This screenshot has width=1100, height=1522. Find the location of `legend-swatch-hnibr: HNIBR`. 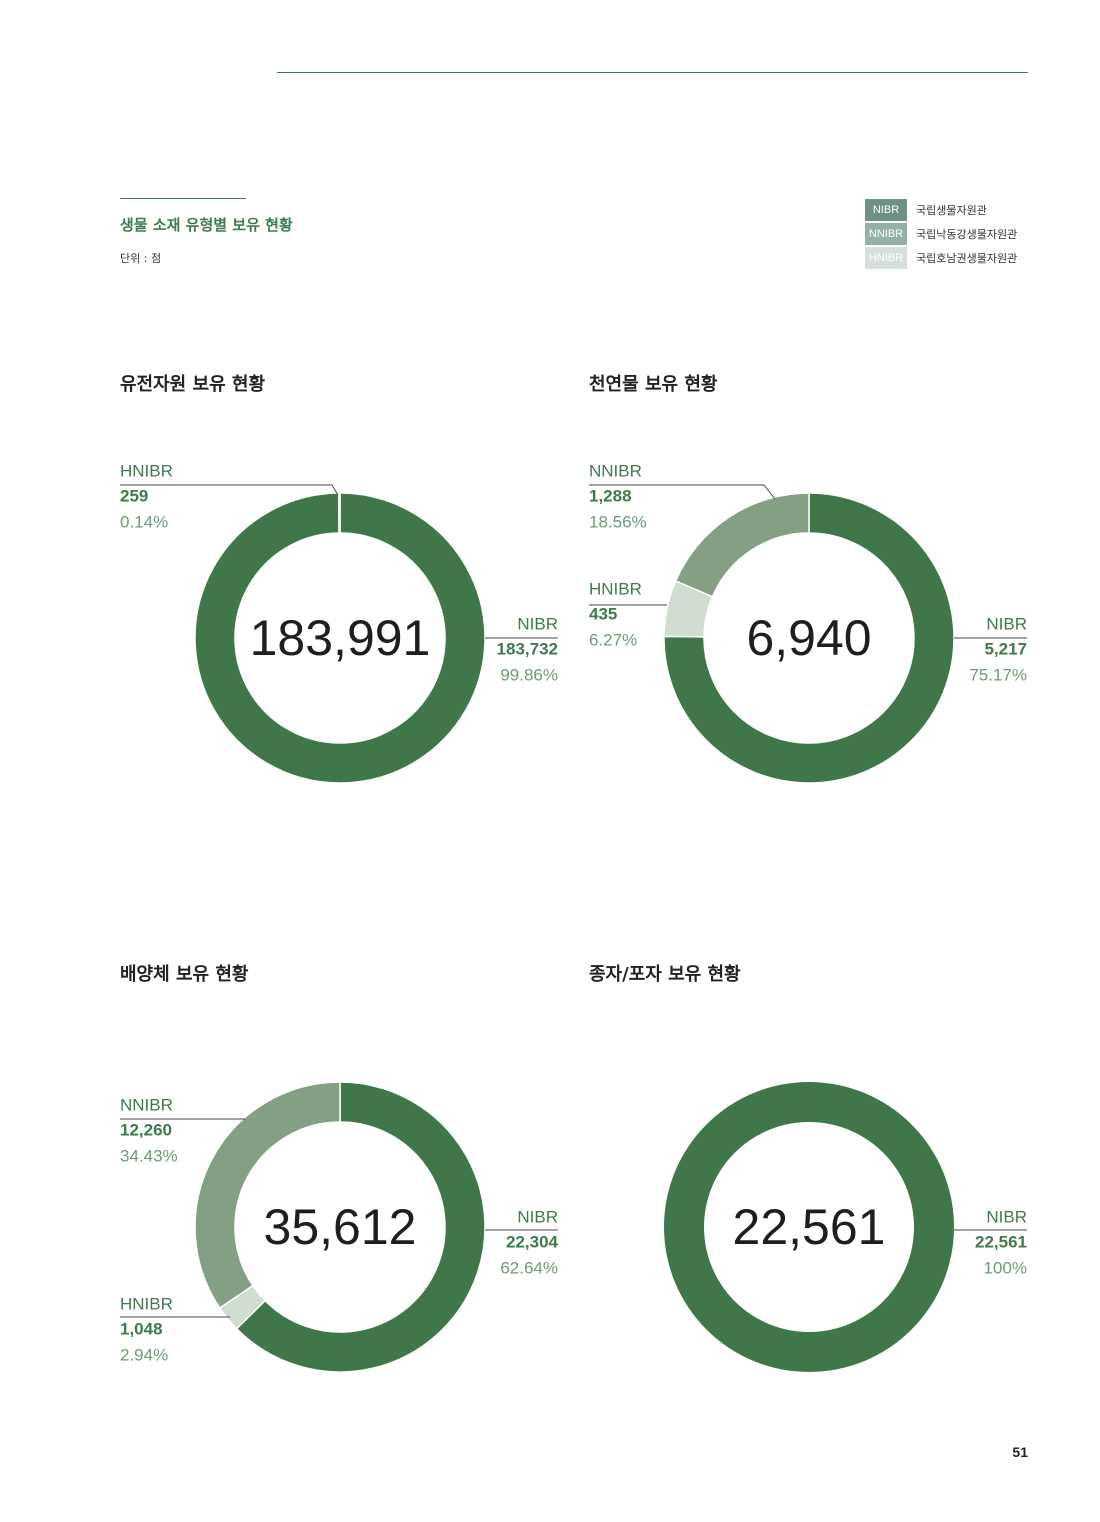

legend-swatch-hnibr: HNIBR is located at coordinates (886, 257).